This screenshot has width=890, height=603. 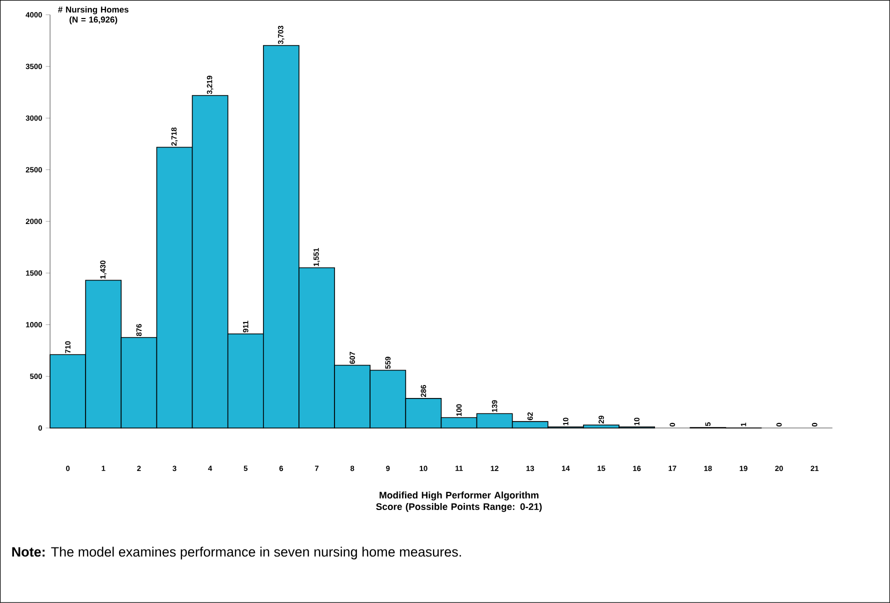 What do you see at coordinates (93, 15) in the screenshot?
I see `y-axis-title: # Nursing Homes (N = 16,926)` at bounding box center [93, 15].